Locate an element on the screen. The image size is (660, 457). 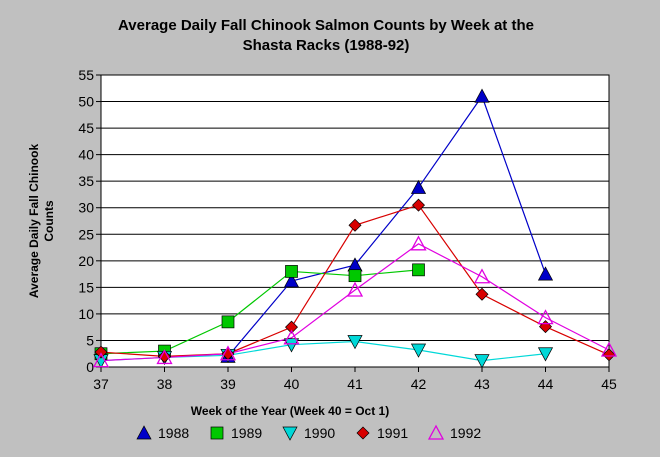
y-tick-label: 10 is located at coordinates (86, 314).